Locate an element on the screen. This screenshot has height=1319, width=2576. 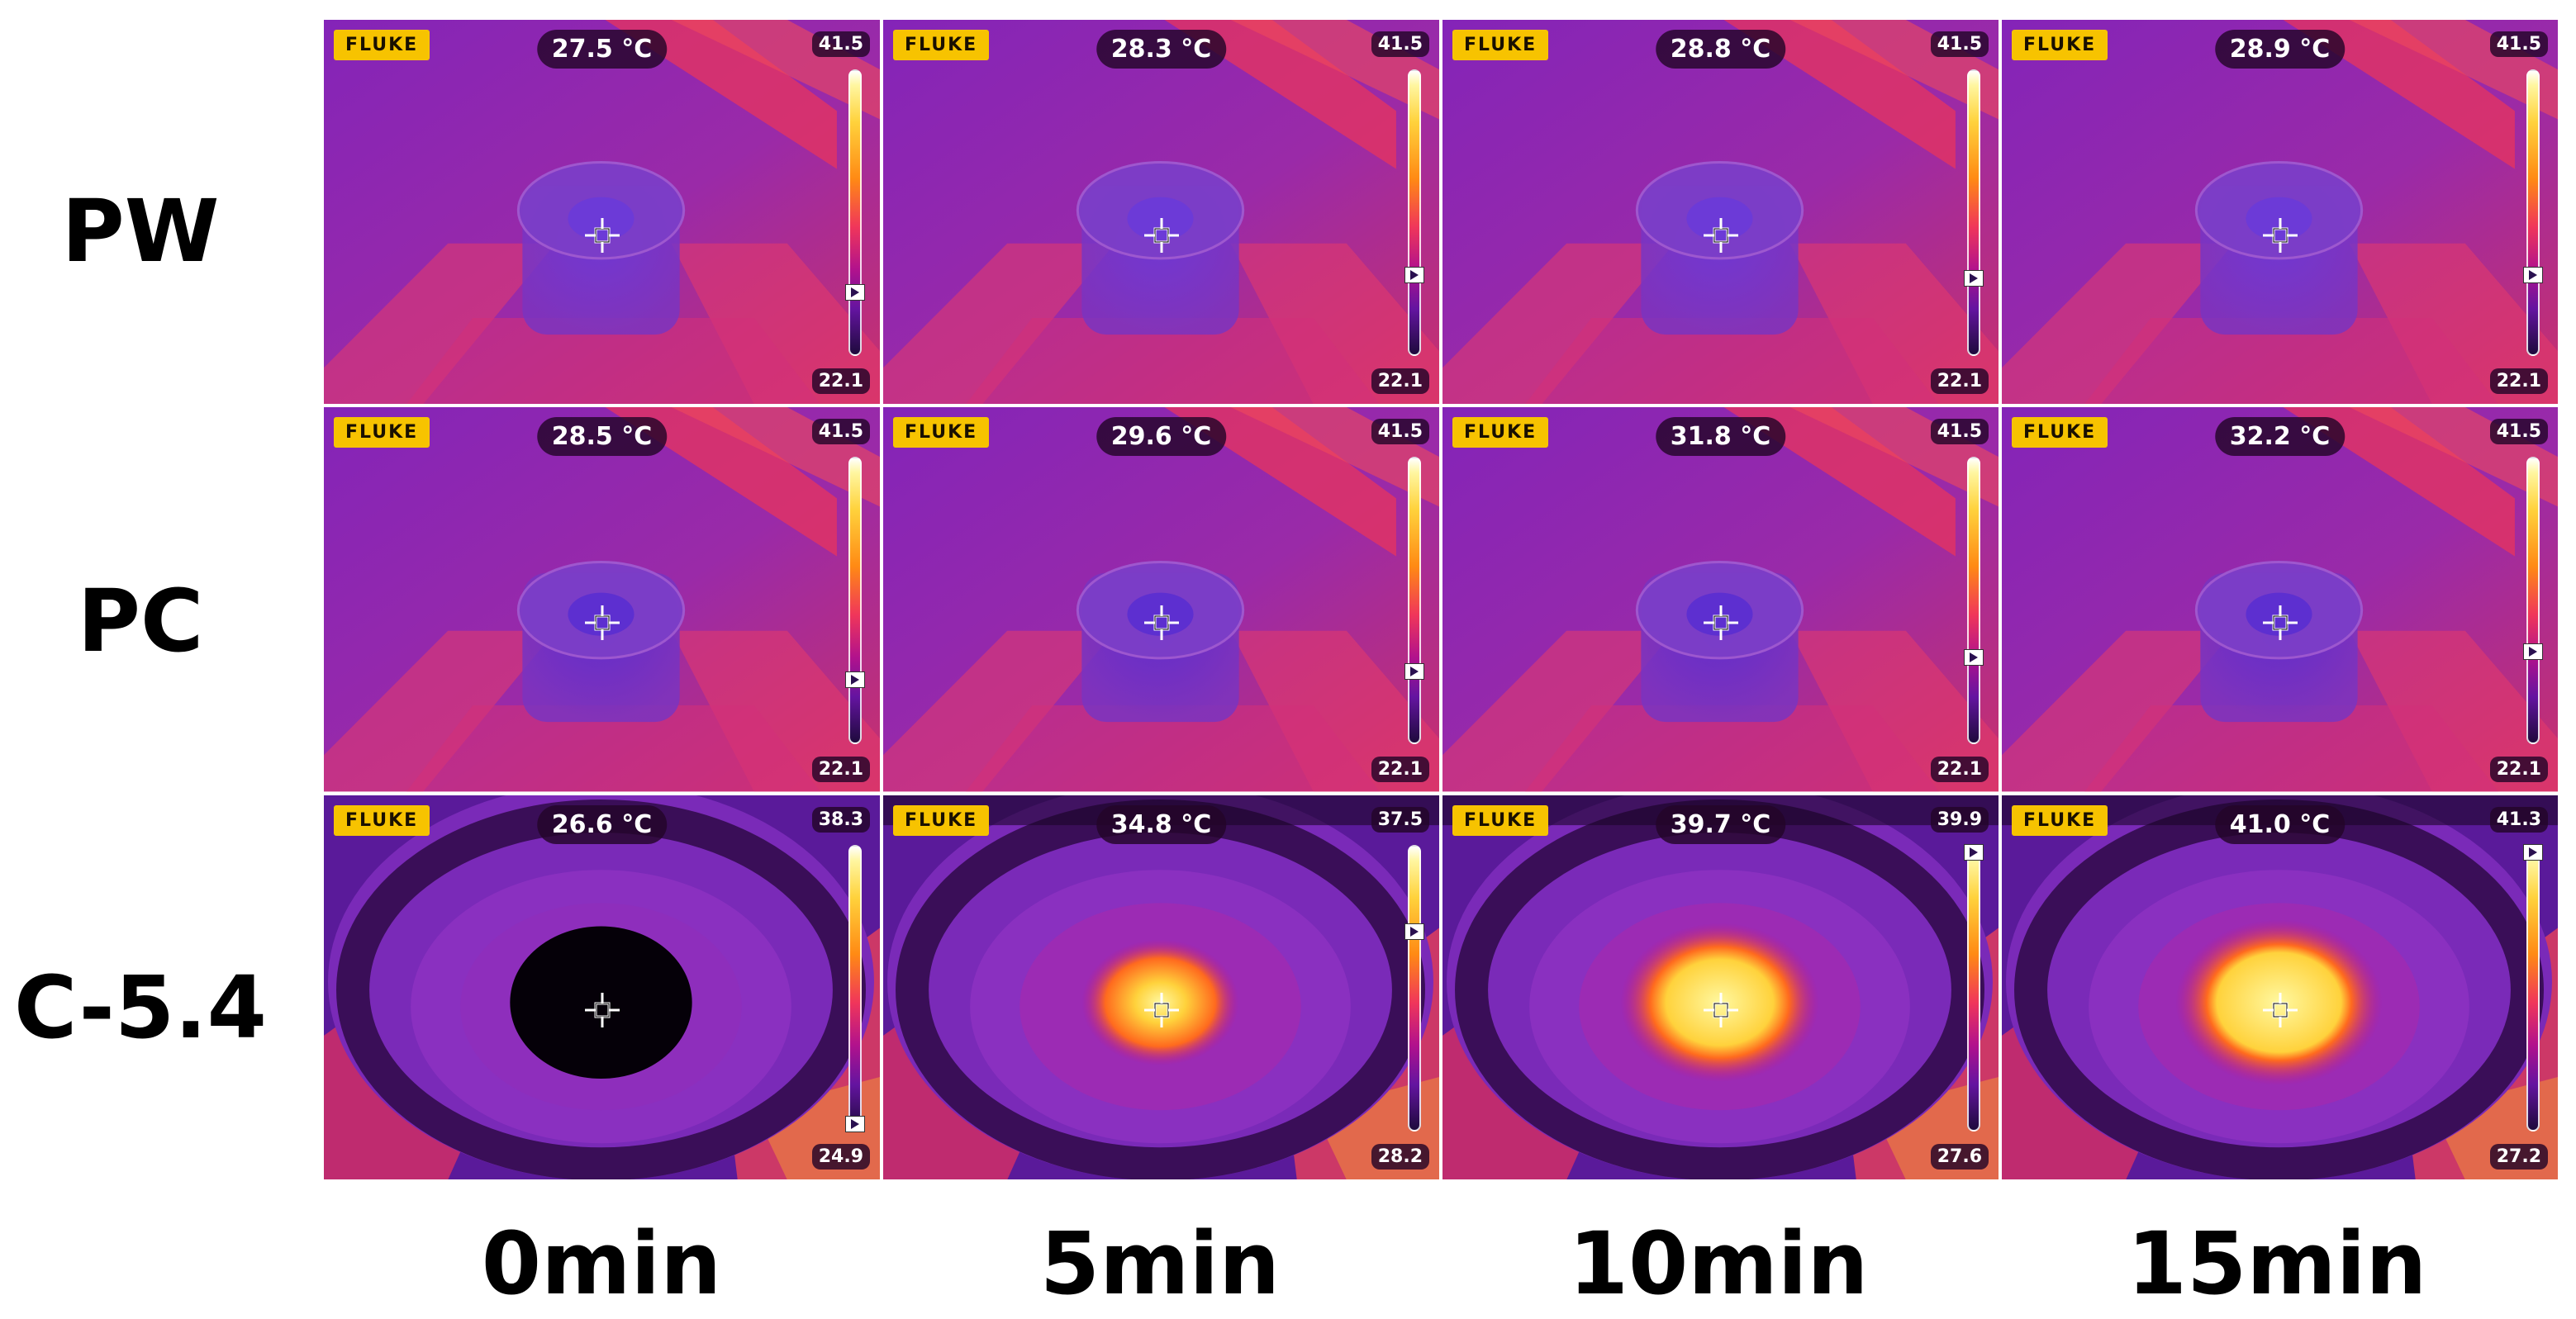
scale-max-value: 37.5 is located at coordinates (1400, 819).